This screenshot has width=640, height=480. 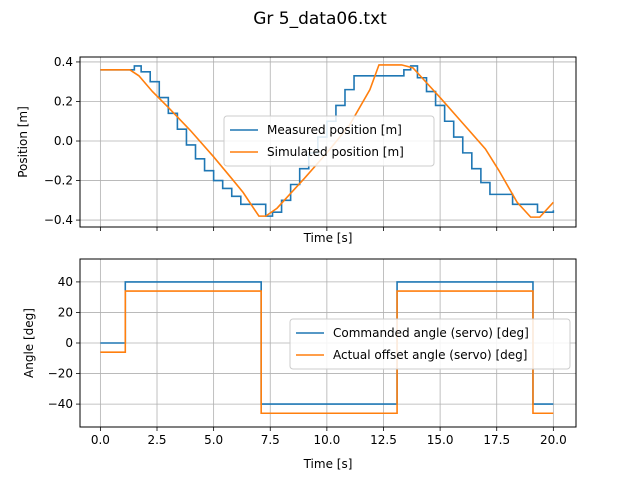 What do you see at coordinates (334, 130) in the screenshot?
I see `legend-label-1: Measured position [m]` at bounding box center [334, 130].